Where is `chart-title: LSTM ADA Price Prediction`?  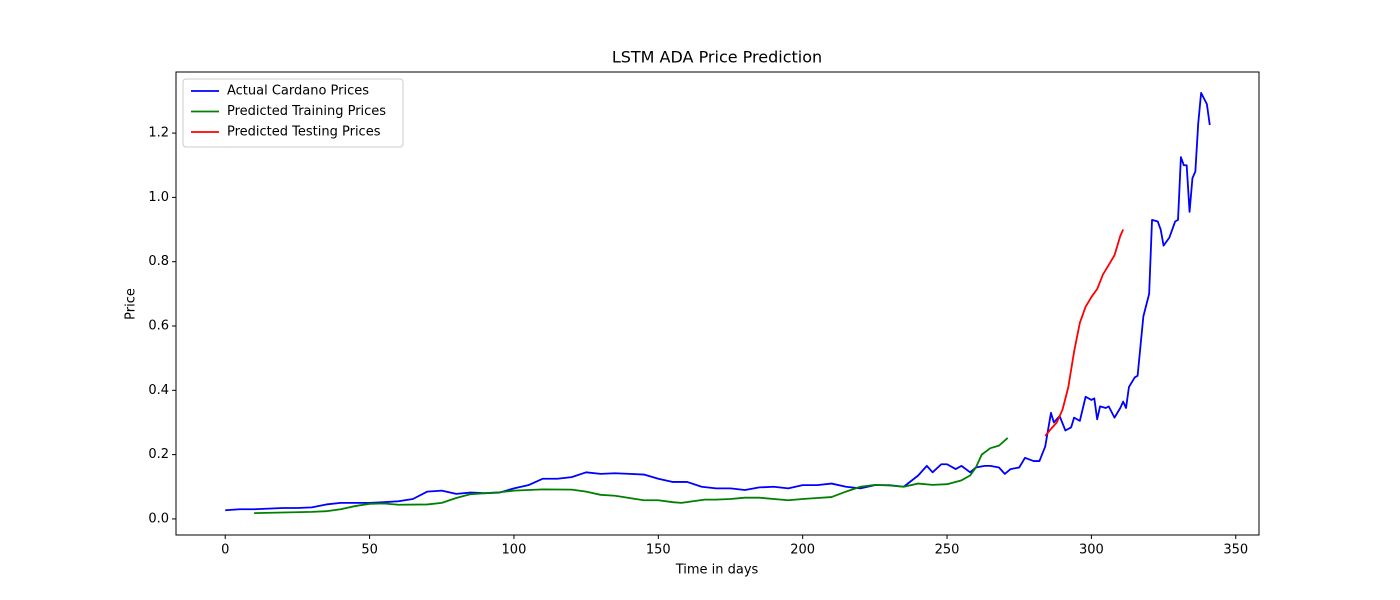 chart-title: LSTM ADA Price Prediction is located at coordinates (717, 57).